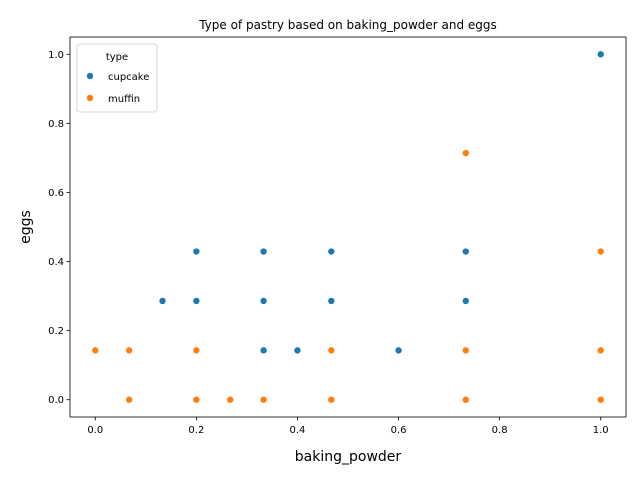 The image size is (640, 480). Describe the element at coordinates (95, 430) in the screenshot. I see `x-tick-label: 0.0` at that location.